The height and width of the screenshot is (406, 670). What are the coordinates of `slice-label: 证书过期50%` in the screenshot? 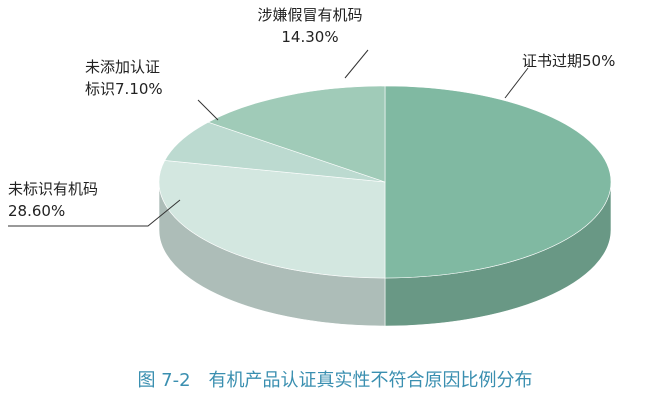 It's located at (592, 61).